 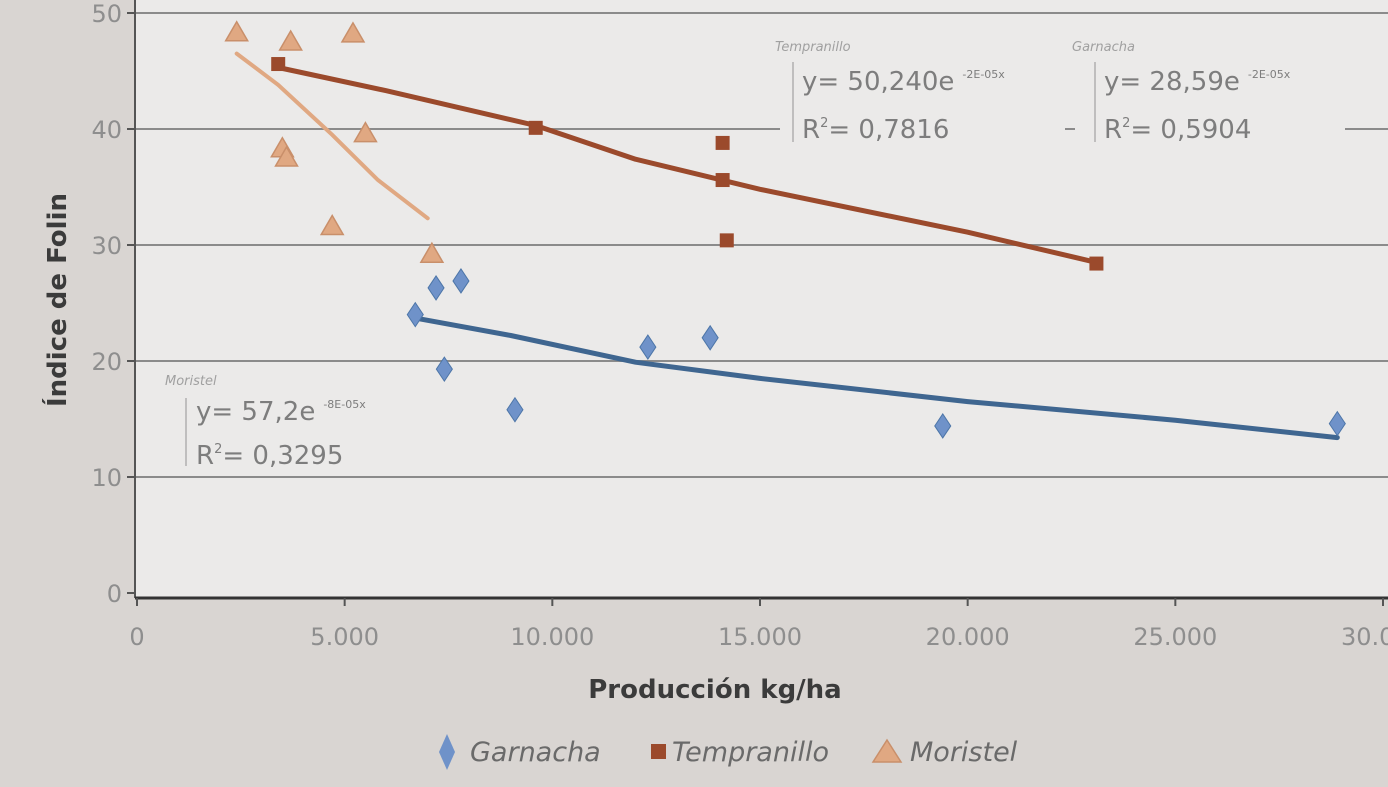 I want to click on y-tick-label: 30, so click(x=106, y=246).